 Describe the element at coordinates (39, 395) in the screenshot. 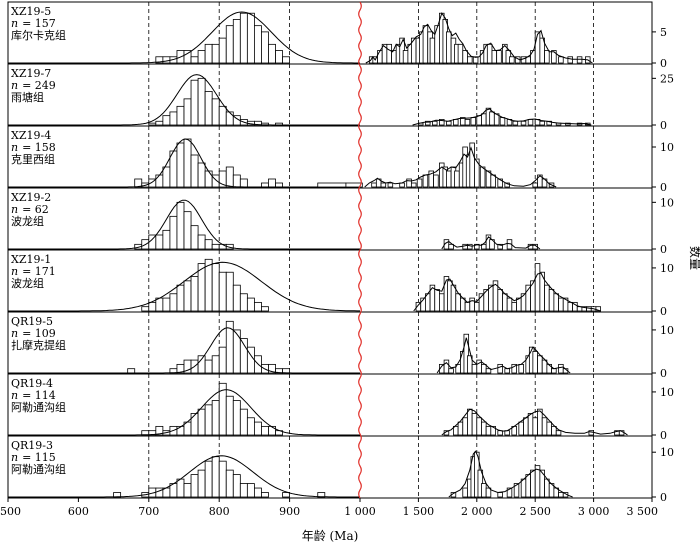

I see `n-value: = 114` at that location.